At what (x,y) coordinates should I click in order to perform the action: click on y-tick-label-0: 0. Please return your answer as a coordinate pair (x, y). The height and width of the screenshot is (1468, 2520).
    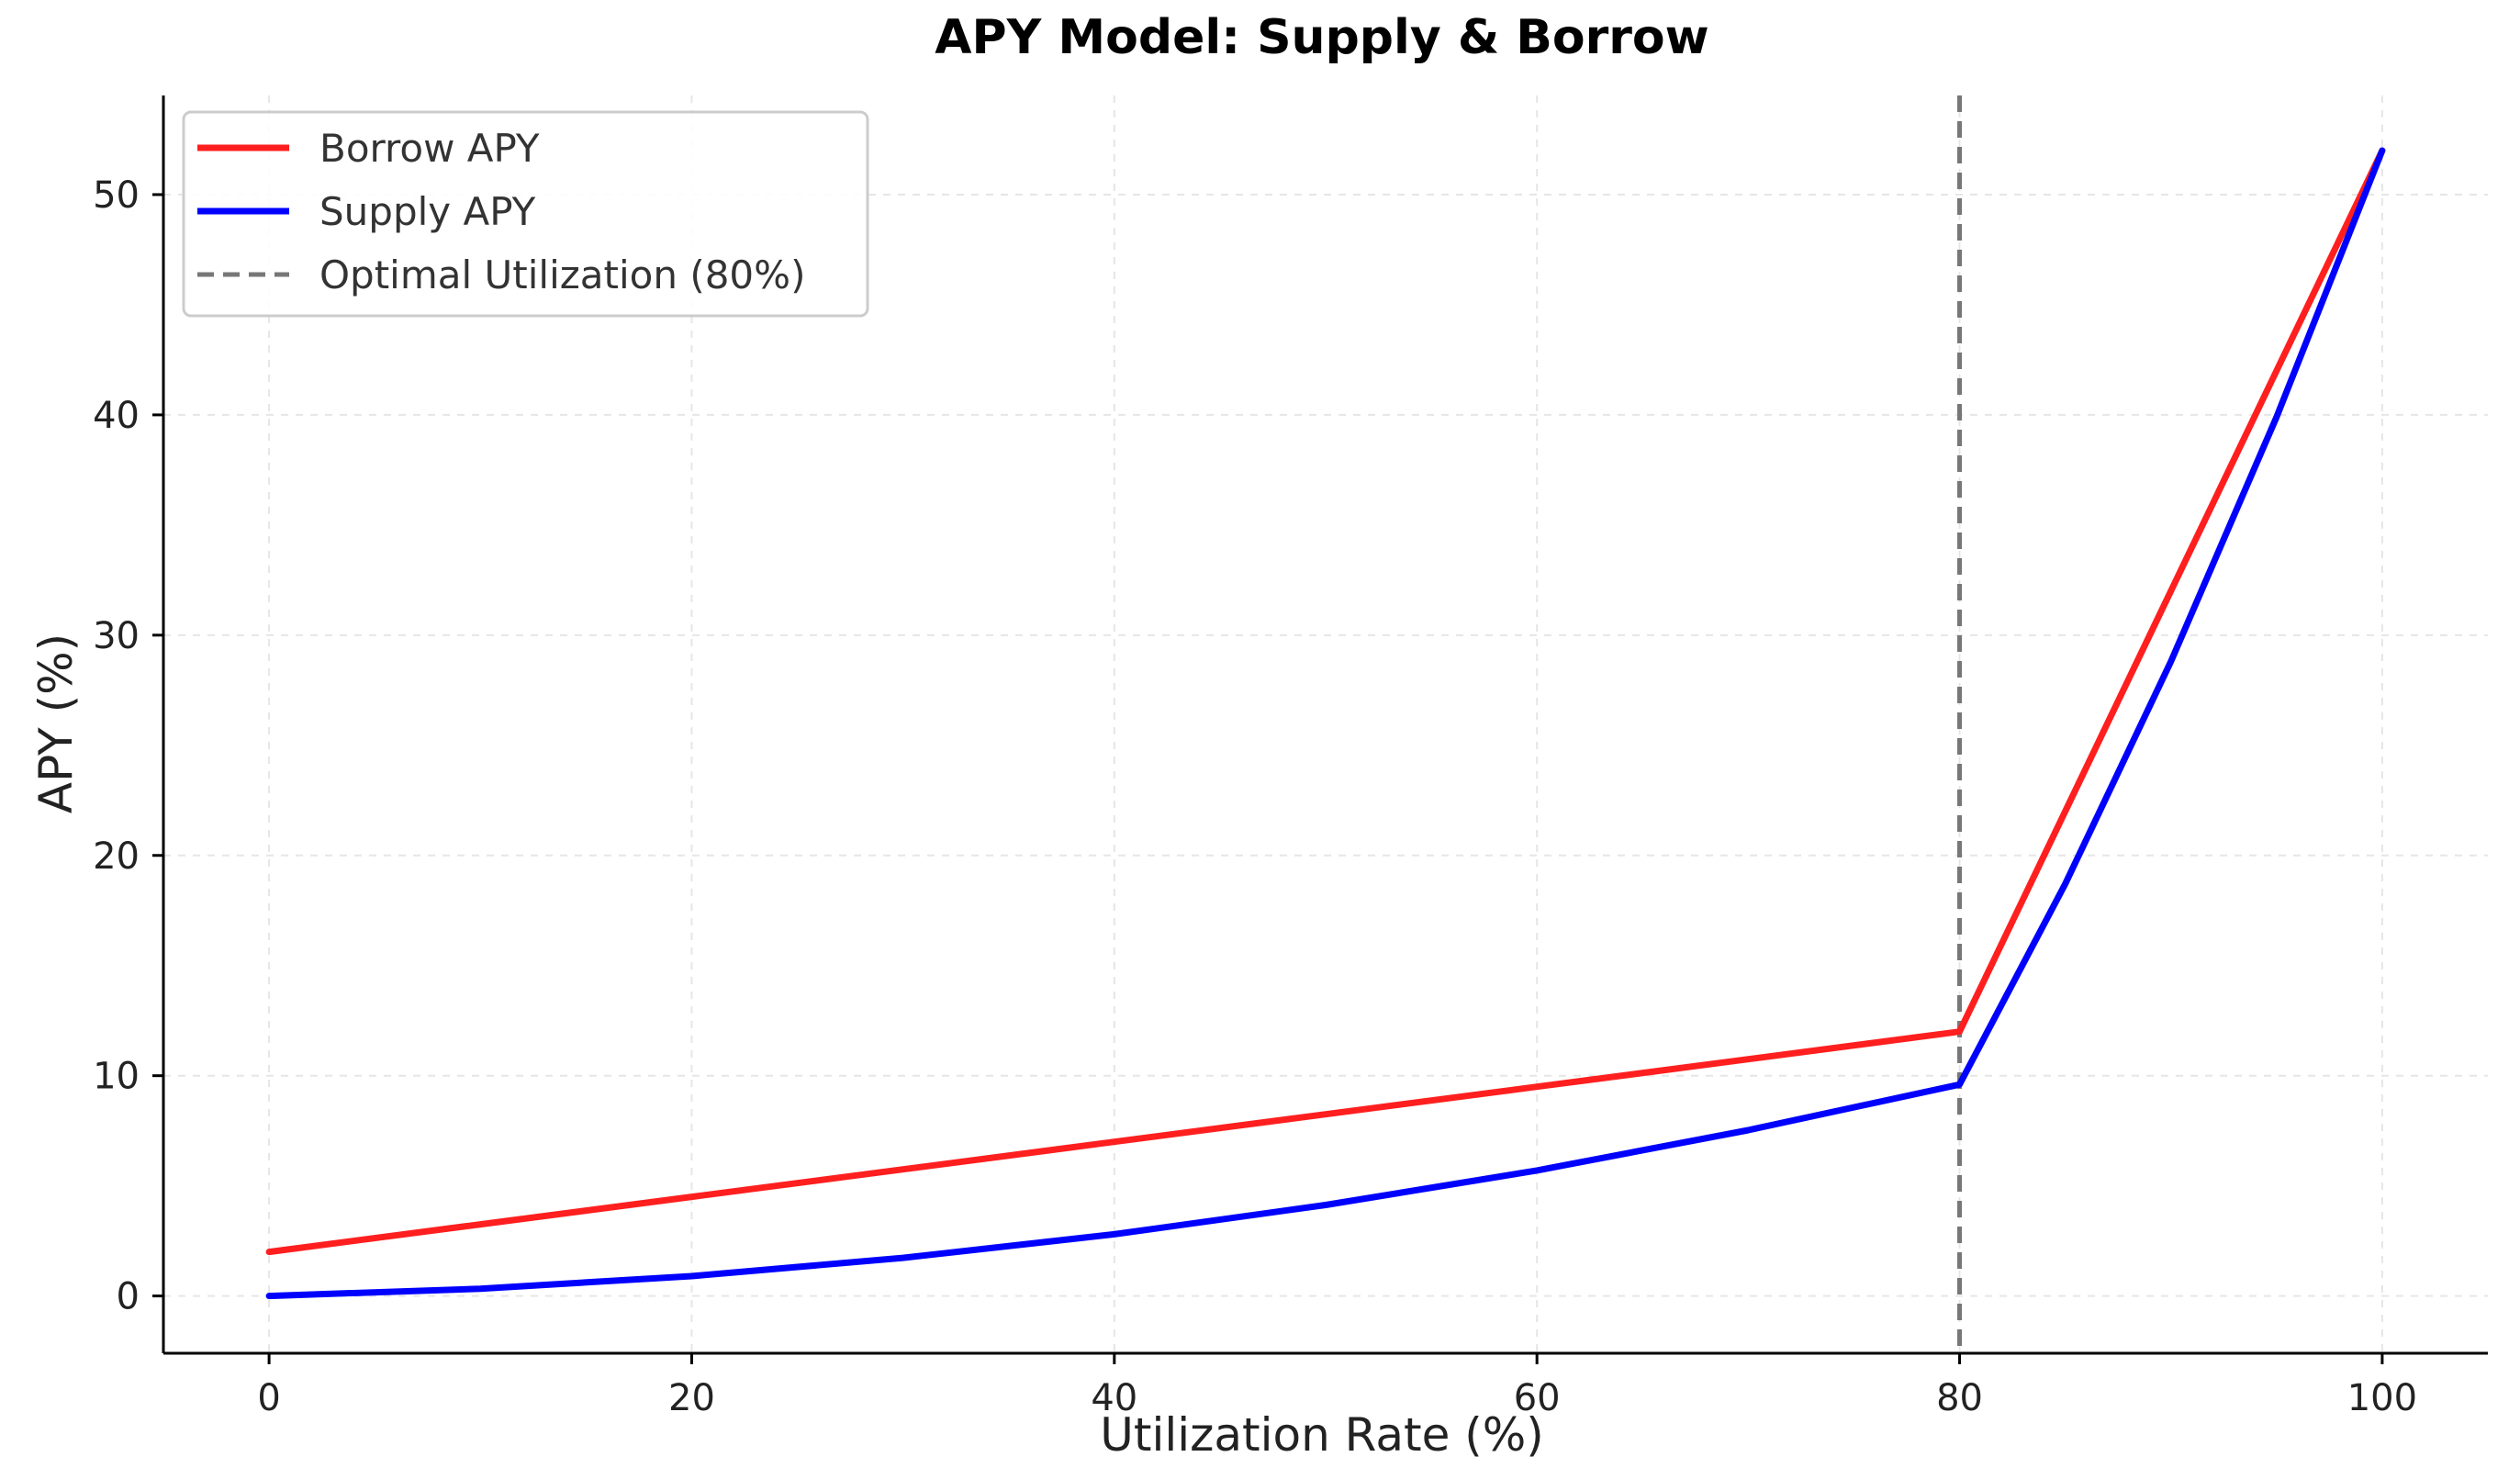
    Looking at the image, I should click on (128, 1297).